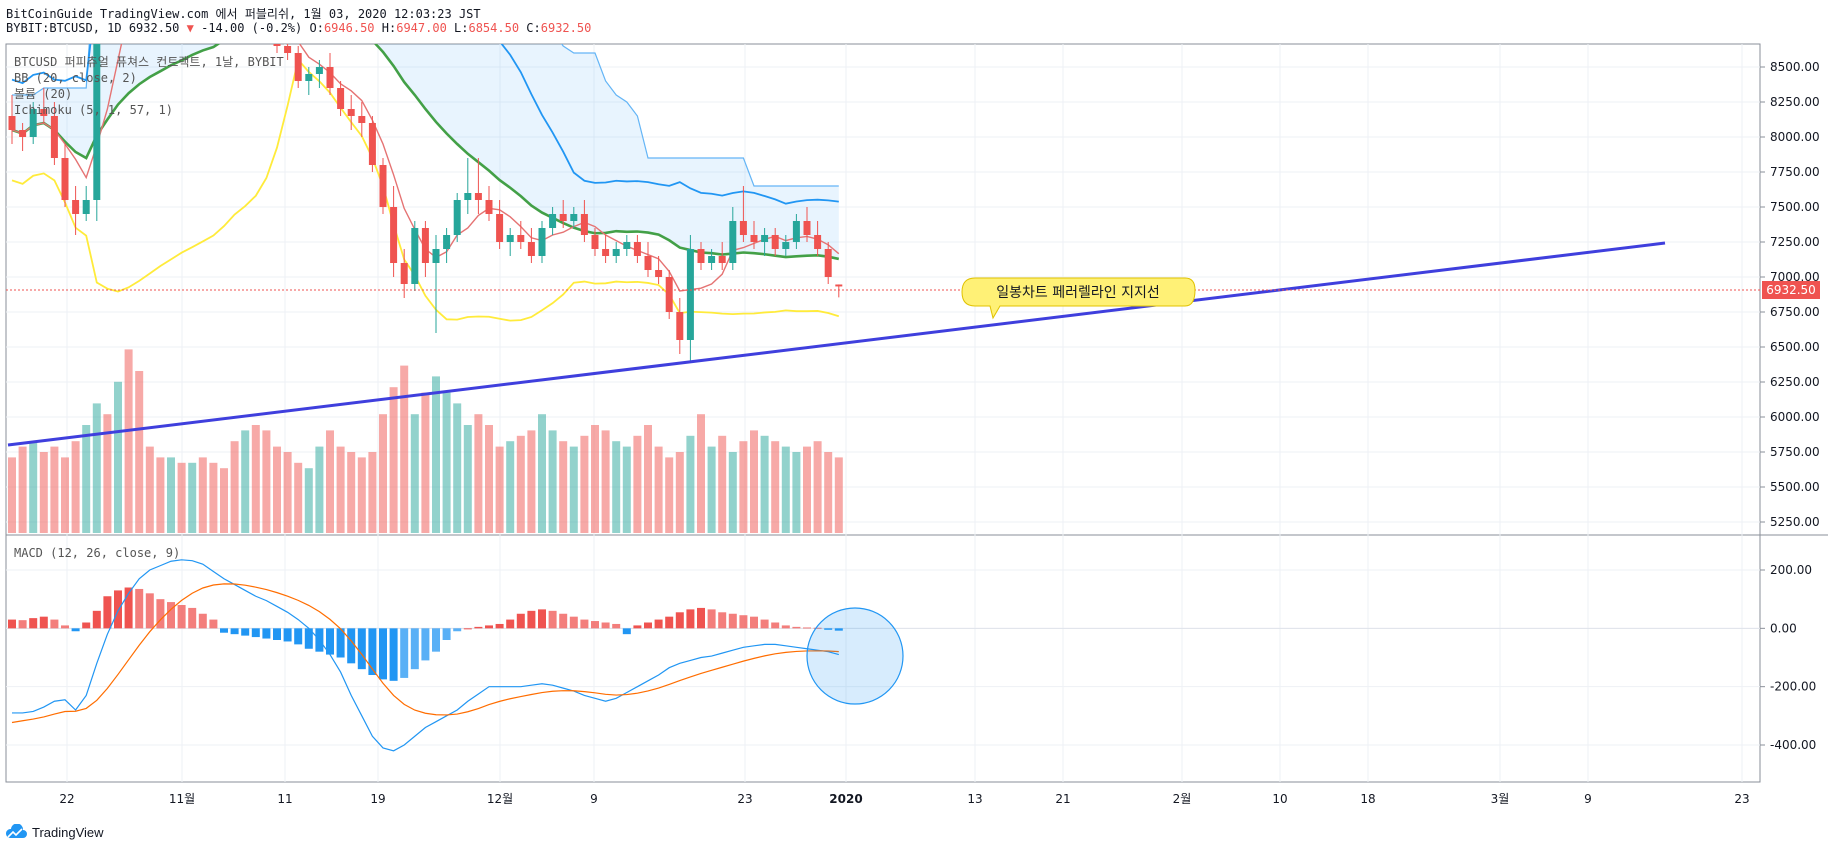  What do you see at coordinates (389, 28) in the screenshot?
I see `high-label: H:` at bounding box center [389, 28].